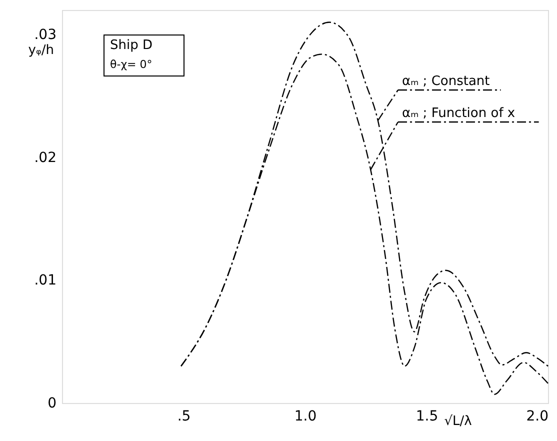 This screenshot has width=557, height=441. What do you see at coordinates (446, 81) in the screenshot?
I see `text: αₘ ; Constant` at bounding box center [446, 81].